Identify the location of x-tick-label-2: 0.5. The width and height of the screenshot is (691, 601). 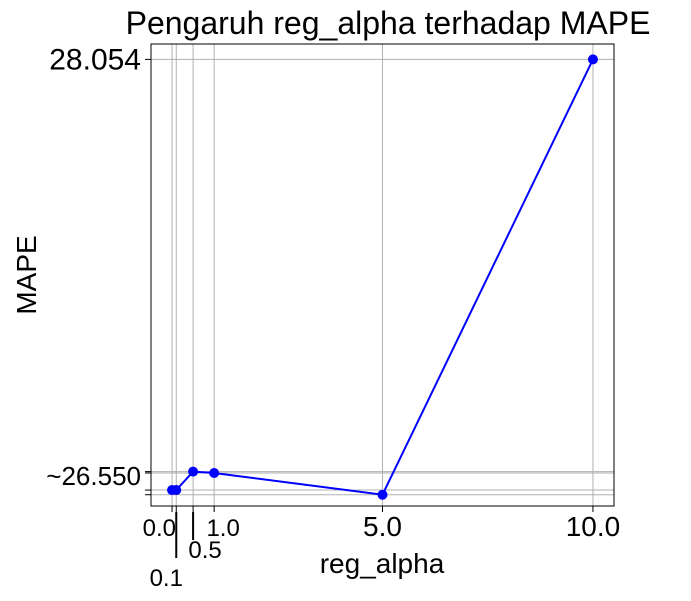
(204, 550).